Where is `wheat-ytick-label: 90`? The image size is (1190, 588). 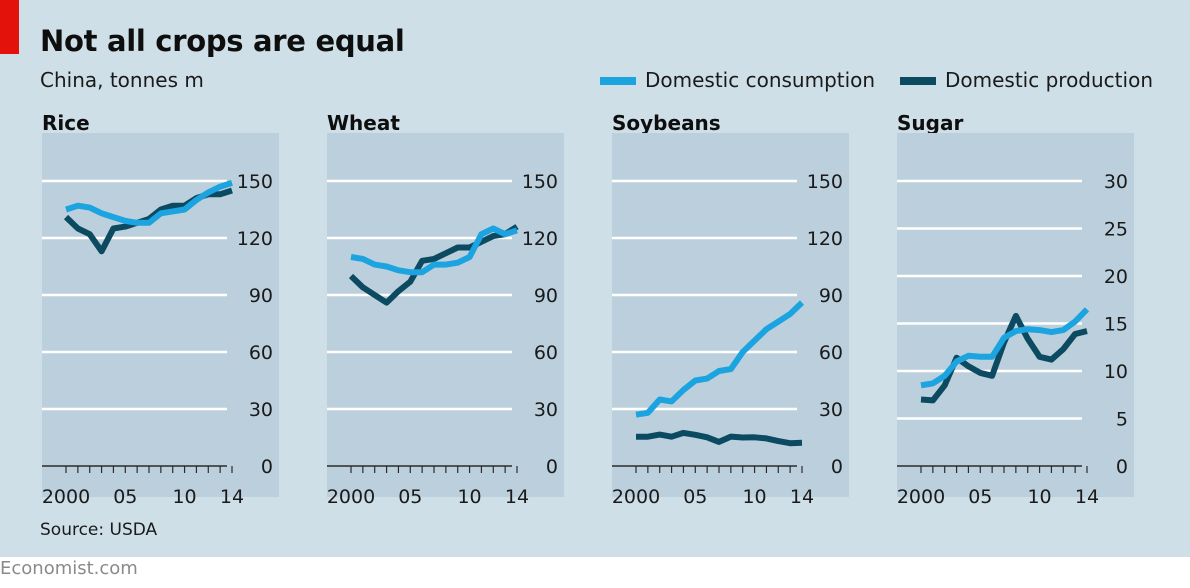
wheat-ytick-label: 90 is located at coordinates (546, 296).